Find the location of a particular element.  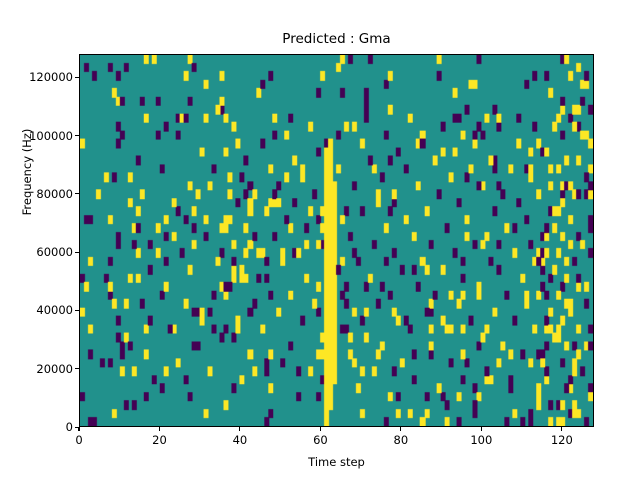

x-tick-label: 40 is located at coordinates (240, 440).